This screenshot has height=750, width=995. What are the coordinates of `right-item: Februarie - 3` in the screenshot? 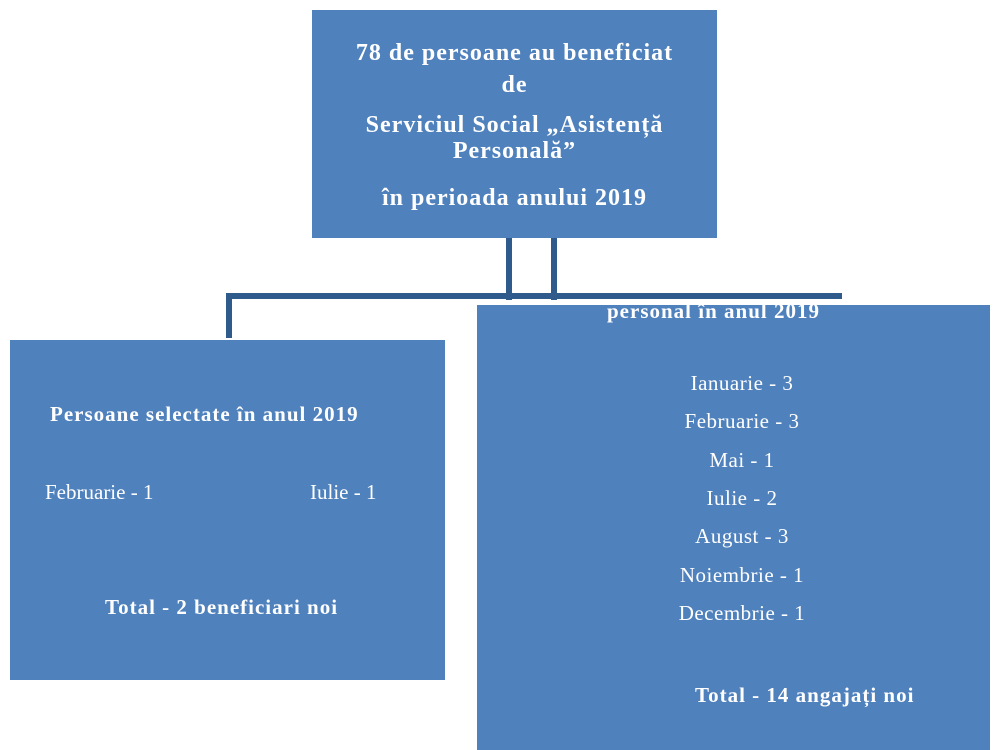 It's located at (742, 421).